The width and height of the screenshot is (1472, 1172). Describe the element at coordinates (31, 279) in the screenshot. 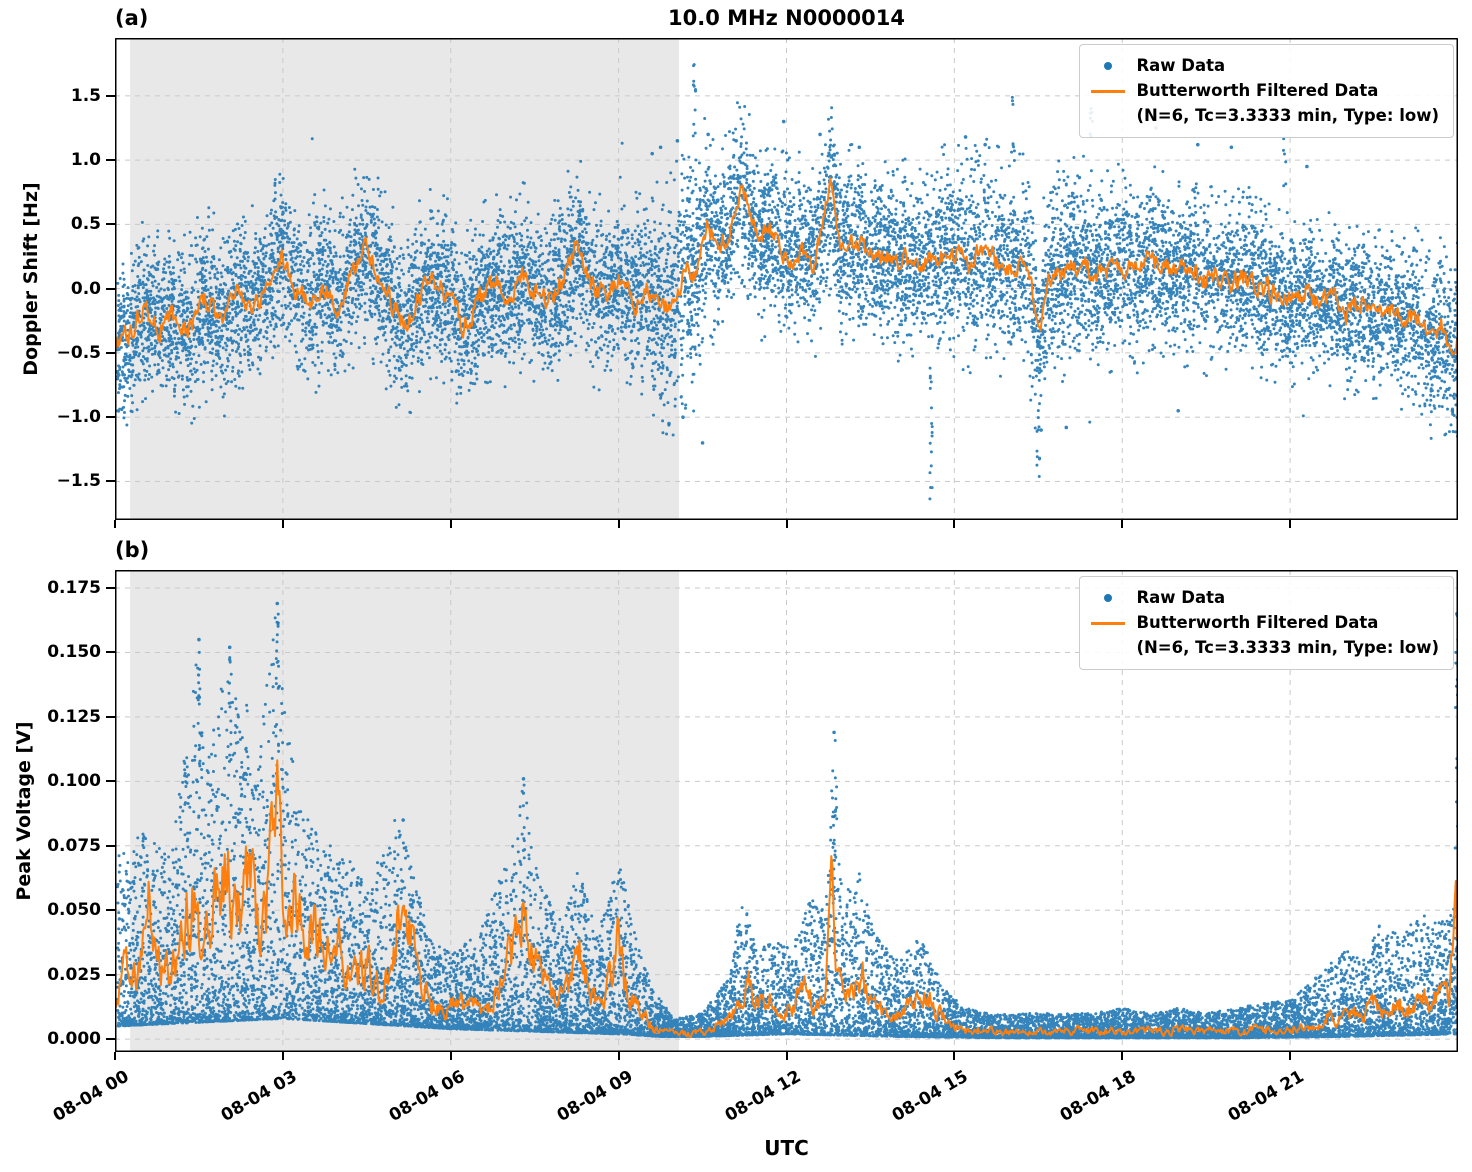

I see `y-axis-label-doppler: Doppler Shift [Hz]` at that location.